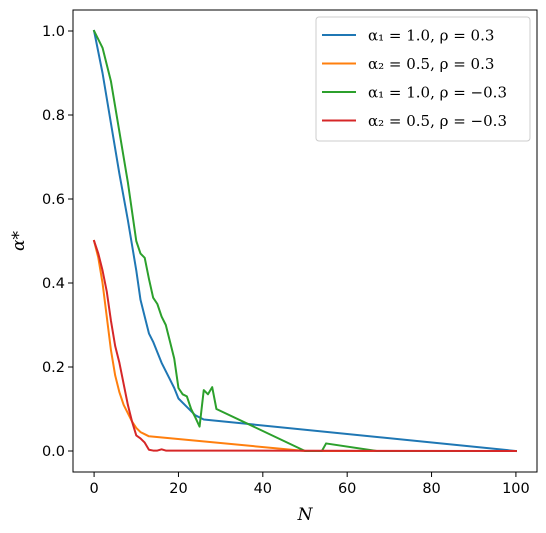 The height and width of the screenshot is (533, 546). I want to click on legend-label-2: α₂ = 0.5, ρ = 0.3, so click(431, 64).